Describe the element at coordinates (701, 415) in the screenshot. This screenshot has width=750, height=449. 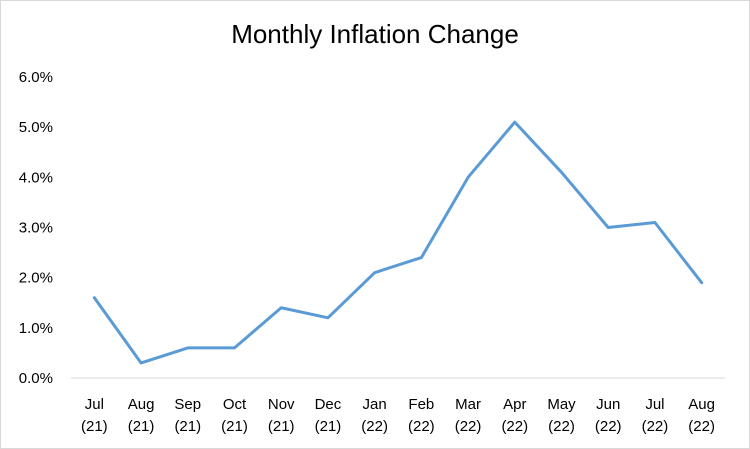
I see `x-tick-label: Aug (22)` at that location.